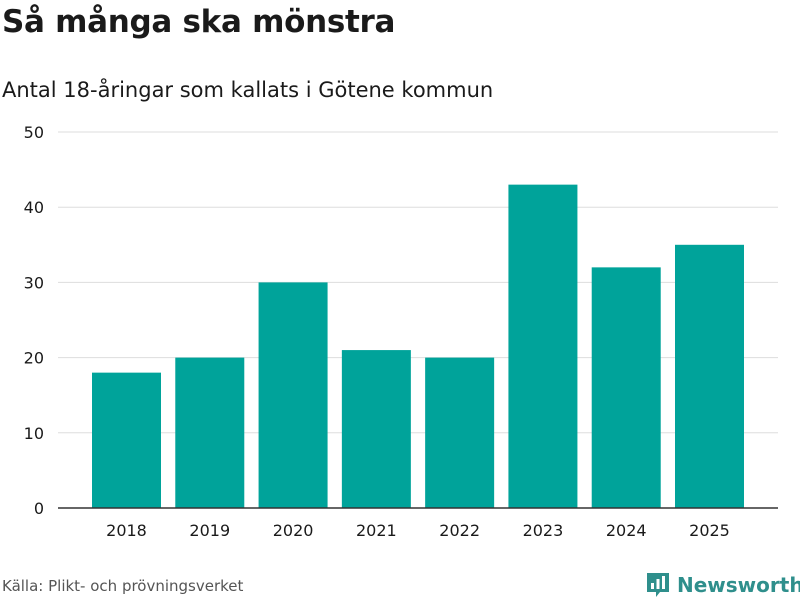  Describe the element at coordinates (126, 440) in the screenshot. I see `bar-2018` at that location.